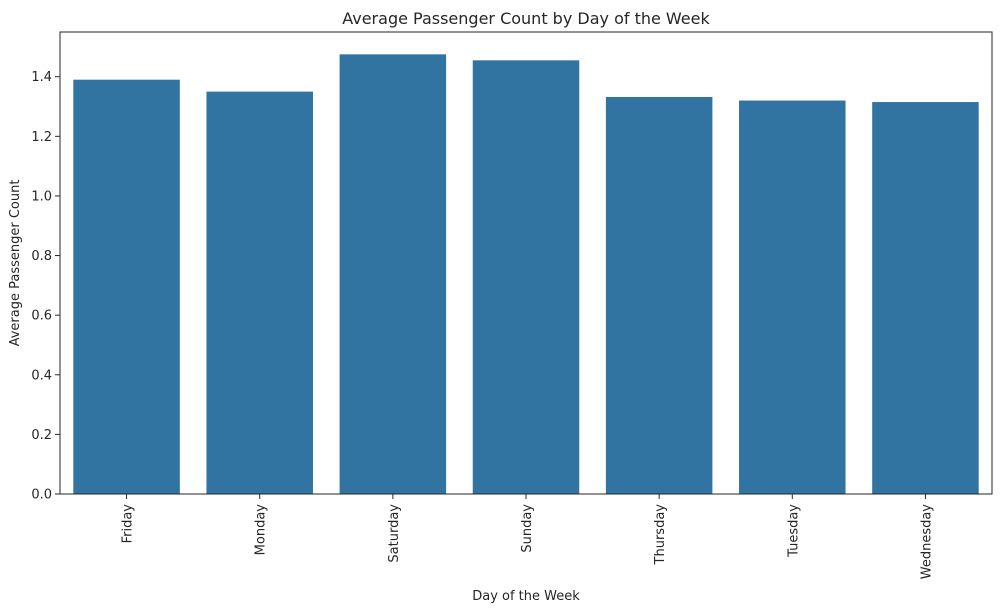  What do you see at coordinates (41, 316) in the screenshot?
I see `y-tick-label: 0.6` at bounding box center [41, 316].